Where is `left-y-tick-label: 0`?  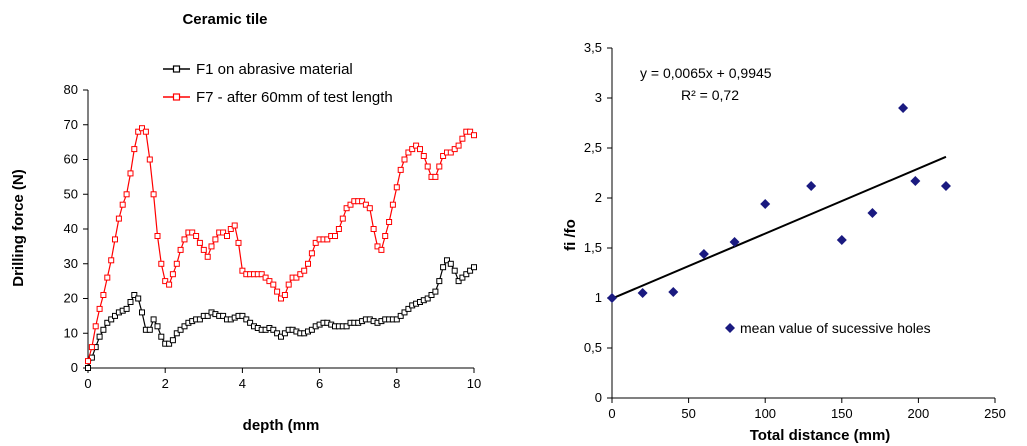
left-y-tick-label: 0 is located at coordinates (74, 367).